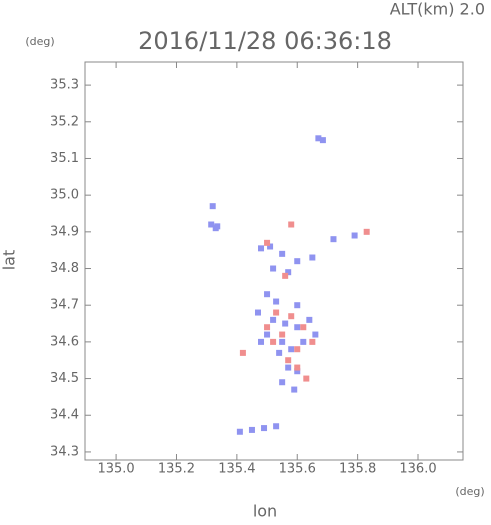 The width and height of the screenshot is (491, 525). I want to click on y-tick-label: 34.4, so click(64, 415).